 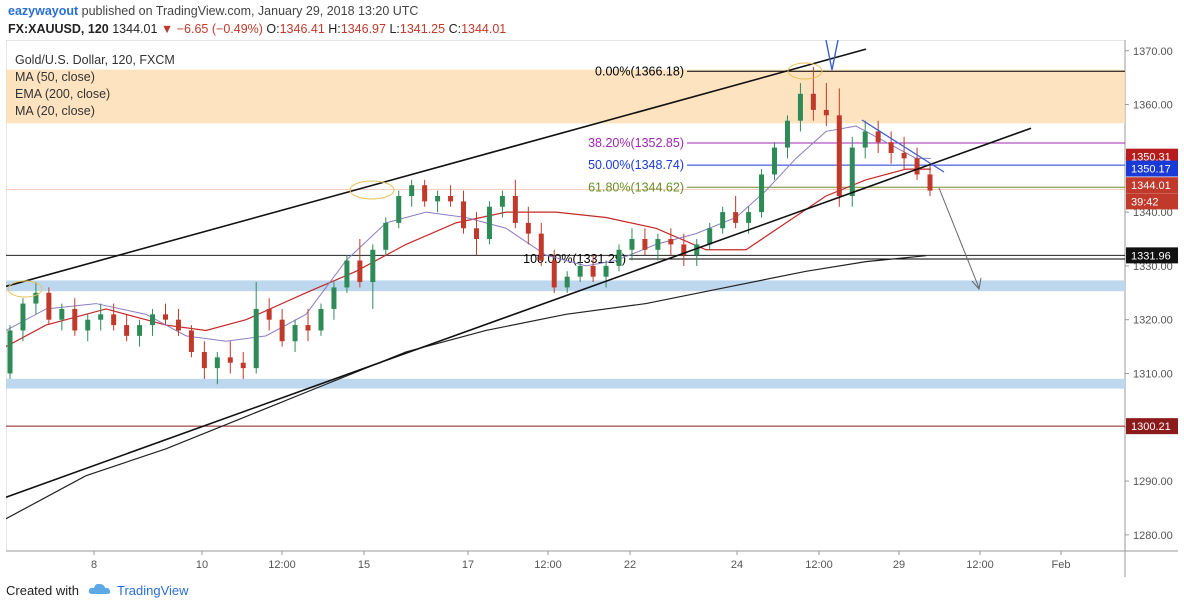 What do you see at coordinates (422, 29) in the screenshot?
I see `low-value: 1341.25` at bounding box center [422, 29].